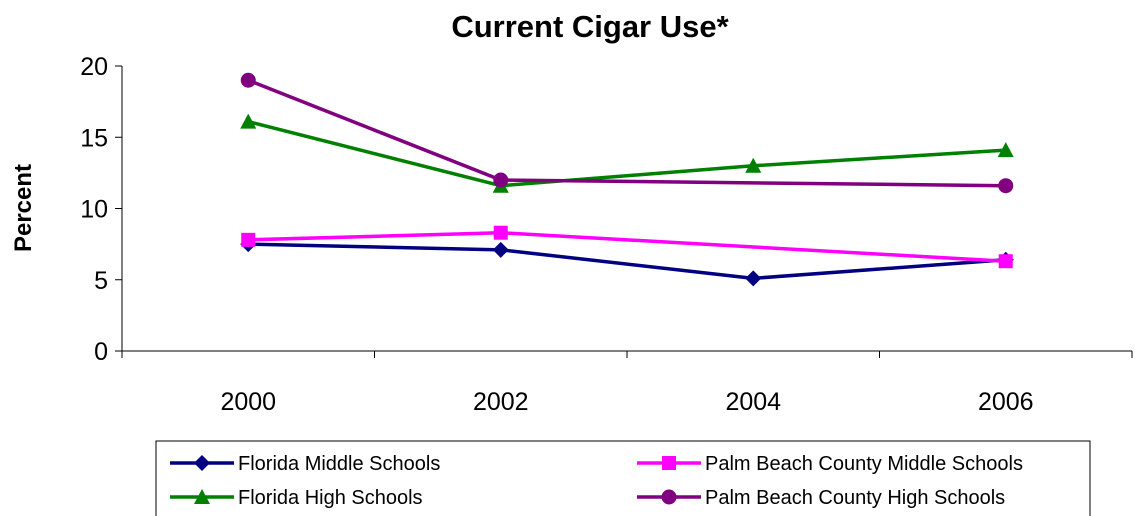  What do you see at coordinates (753, 402) in the screenshot?
I see `x-tick-label: 2004` at bounding box center [753, 402].